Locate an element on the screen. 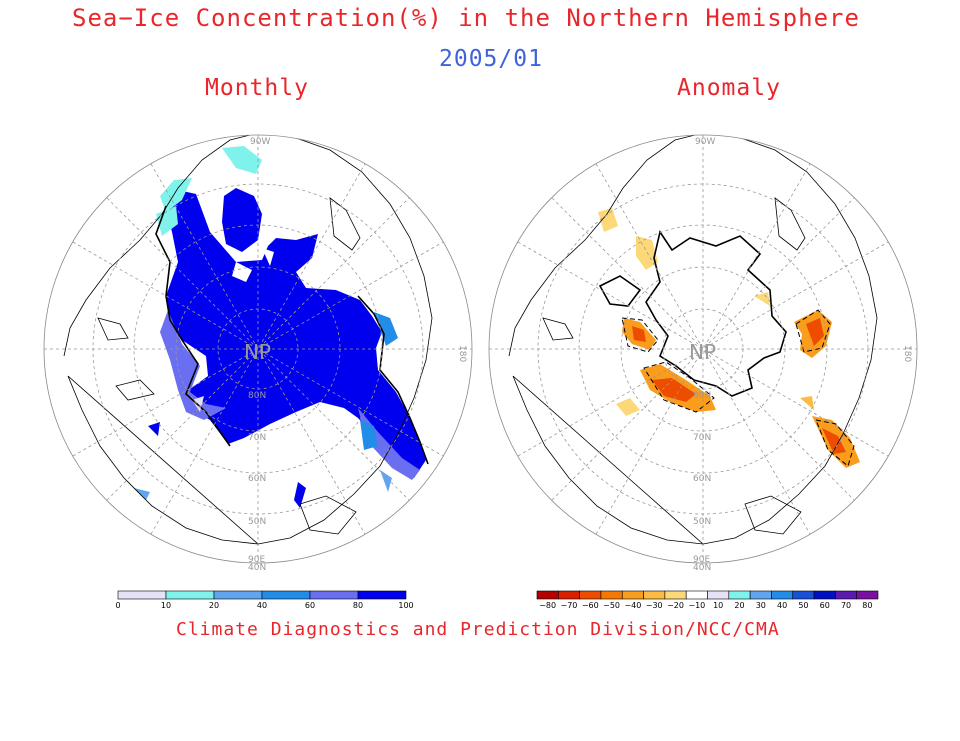  zero-anomaly-contour is located at coordinates (692, 313).